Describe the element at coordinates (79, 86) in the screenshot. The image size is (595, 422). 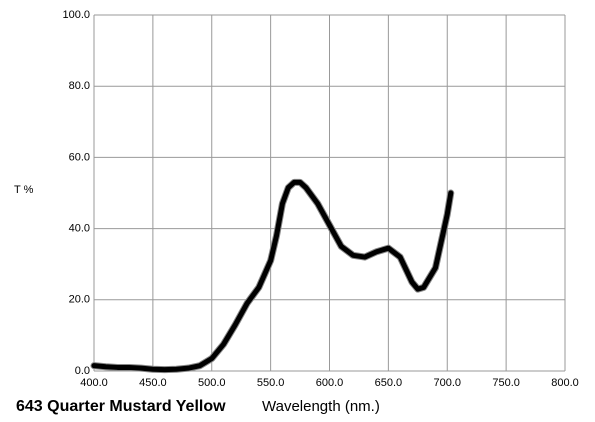
I see `y-tick-label: 80.0` at that location.